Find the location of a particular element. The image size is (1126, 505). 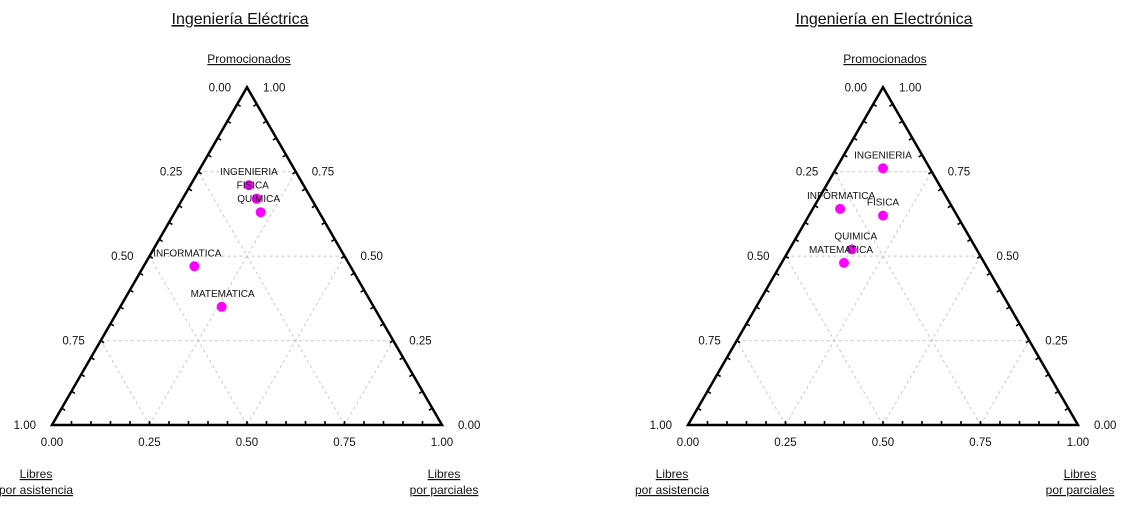

tick-label-right: 1.00 is located at coordinates (274, 88).